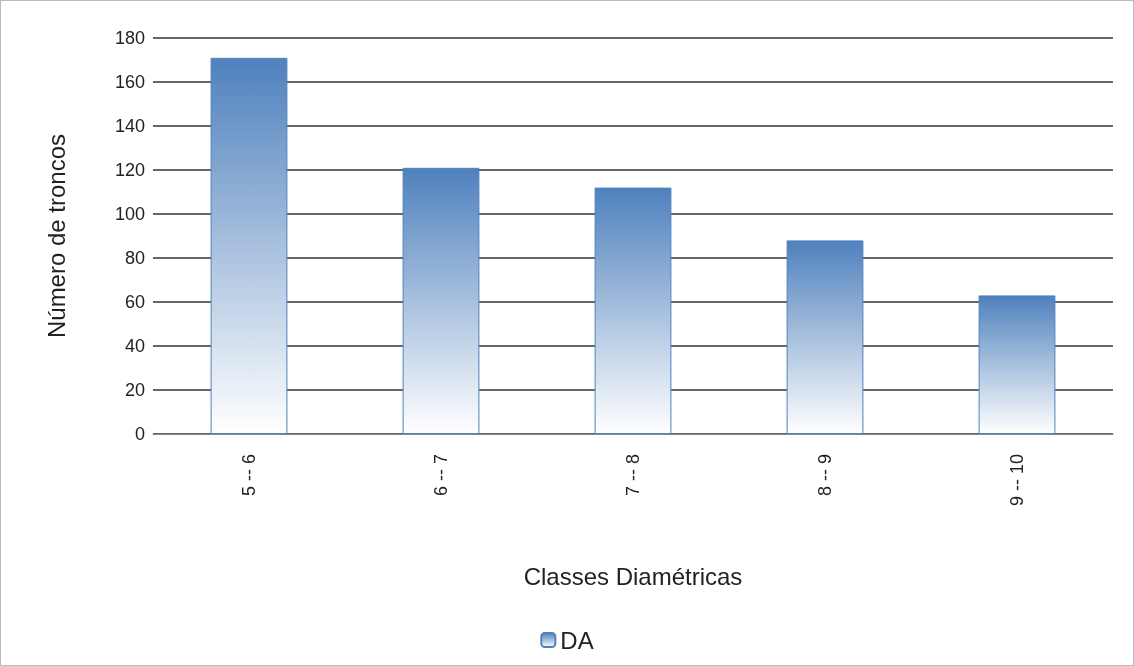 Image resolution: width=1134 pixels, height=666 pixels. What do you see at coordinates (129, 126) in the screenshot?
I see `y-tick-label: 140` at bounding box center [129, 126].